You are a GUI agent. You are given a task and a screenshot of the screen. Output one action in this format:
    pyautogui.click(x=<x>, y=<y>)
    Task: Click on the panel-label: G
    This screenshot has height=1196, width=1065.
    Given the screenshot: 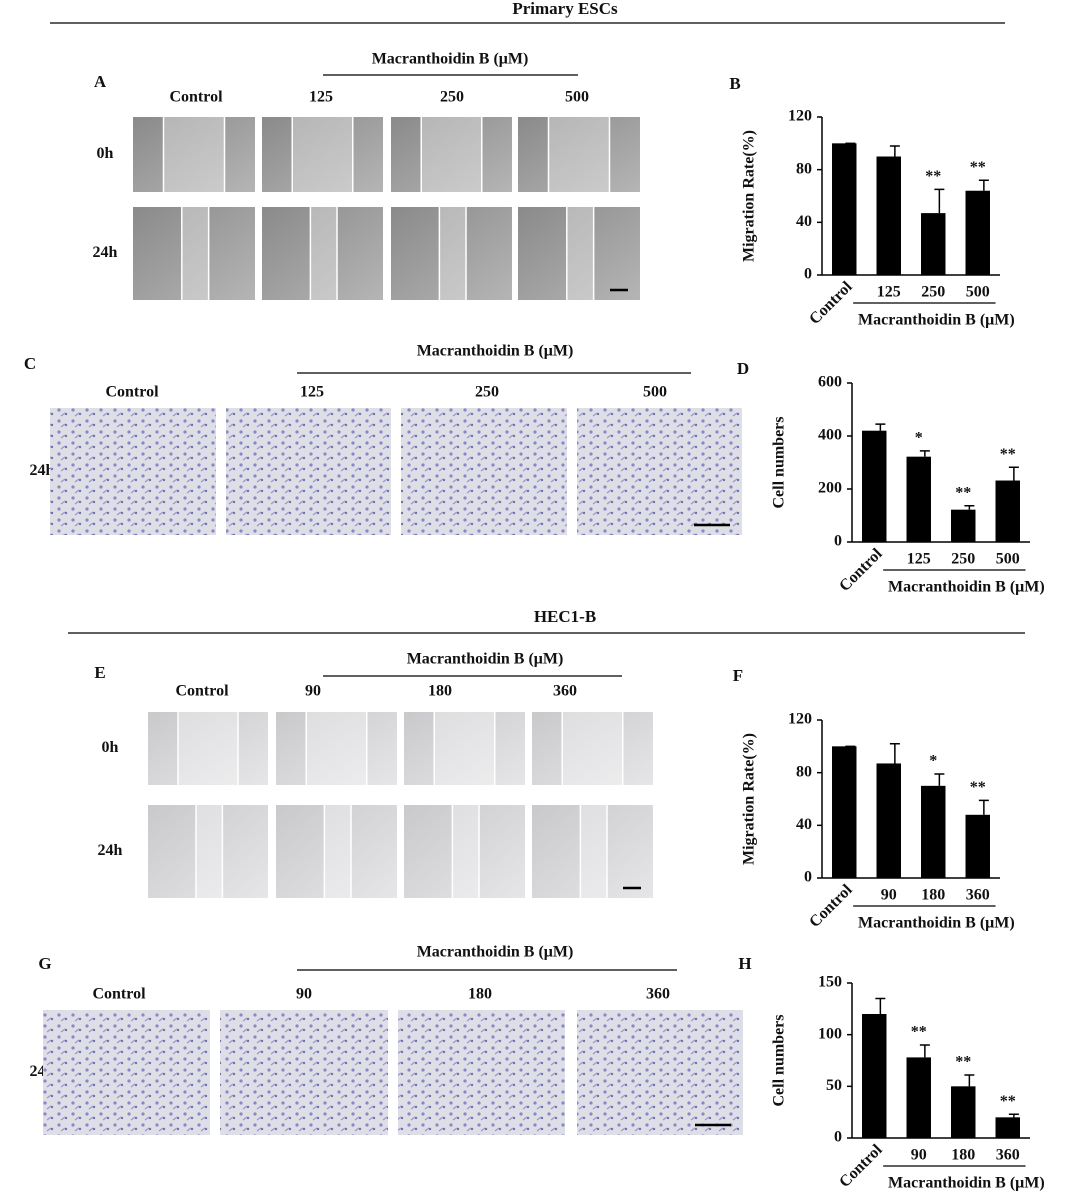 What is the action you would take?
    pyautogui.click(x=44, y=963)
    